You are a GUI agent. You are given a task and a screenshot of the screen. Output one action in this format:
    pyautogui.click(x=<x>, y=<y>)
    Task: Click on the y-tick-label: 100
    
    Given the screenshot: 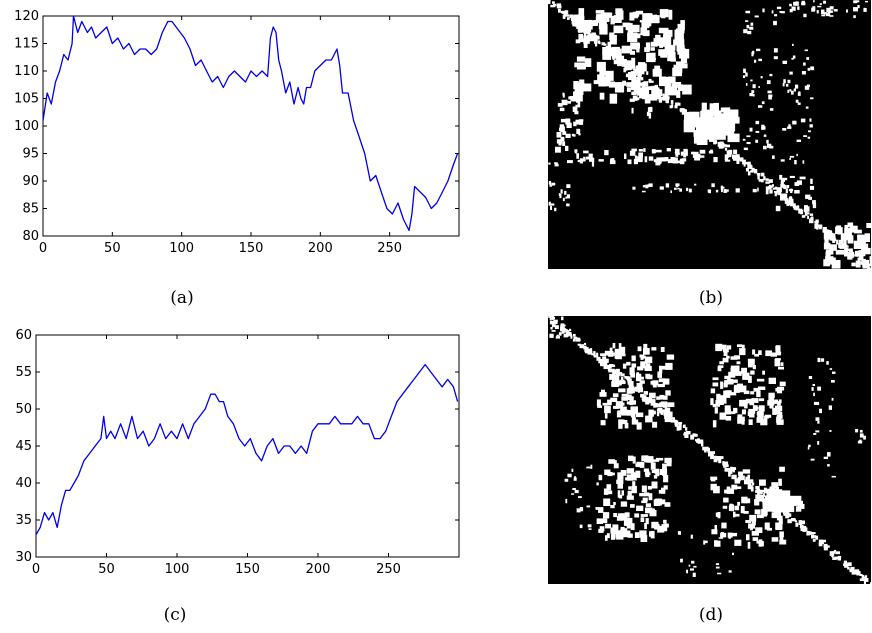 What is the action you would take?
    pyautogui.click(x=26, y=126)
    